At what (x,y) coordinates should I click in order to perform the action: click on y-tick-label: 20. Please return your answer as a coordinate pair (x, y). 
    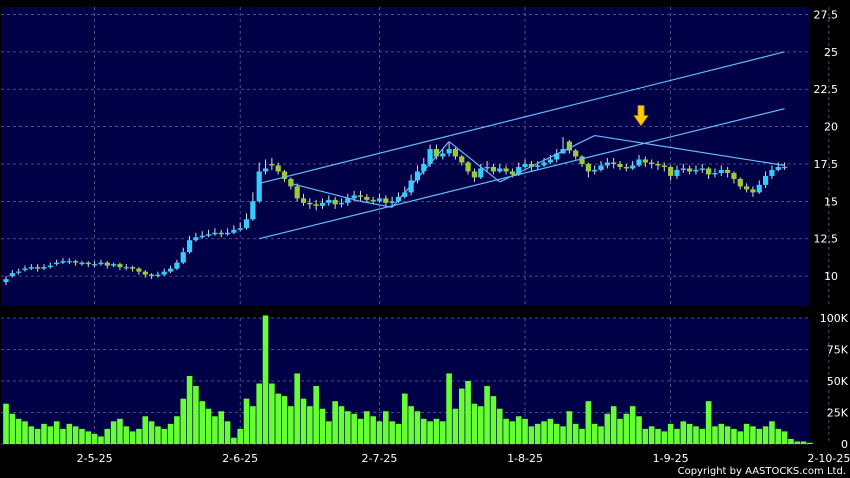
    Looking at the image, I should click on (831, 127).